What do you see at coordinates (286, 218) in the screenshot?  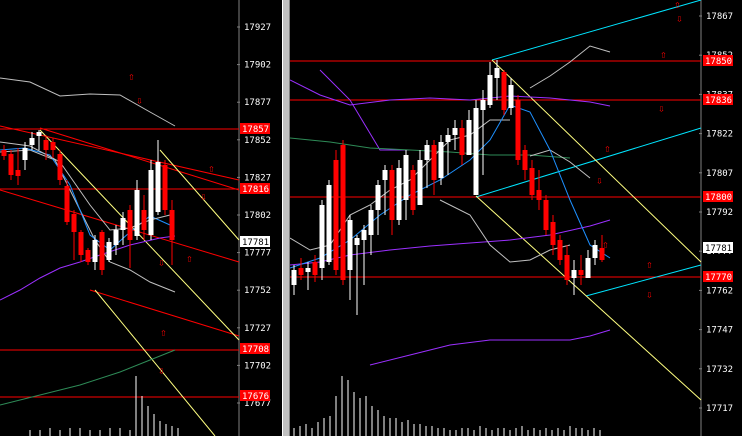 I see `pane-splitter` at bounding box center [286, 218].